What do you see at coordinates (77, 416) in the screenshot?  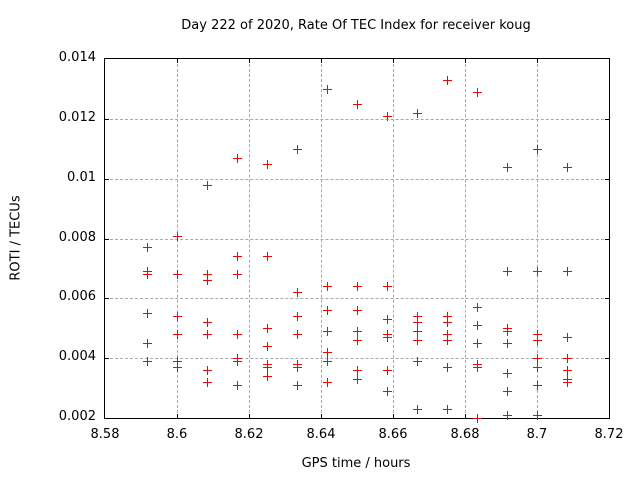 I see `y-tick-label: 0.002` at bounding box center [77, 416].